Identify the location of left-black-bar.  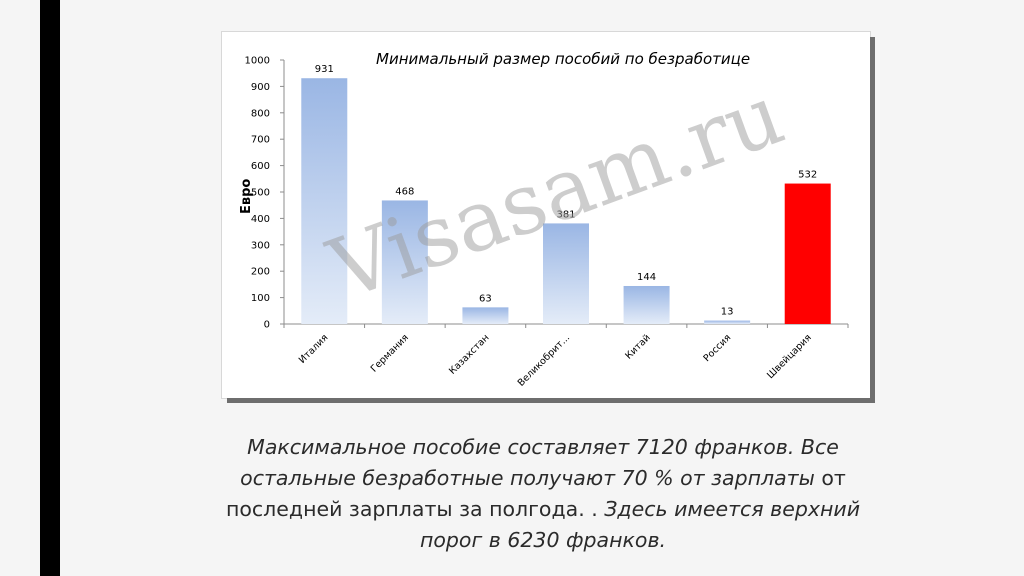
(50, 288).